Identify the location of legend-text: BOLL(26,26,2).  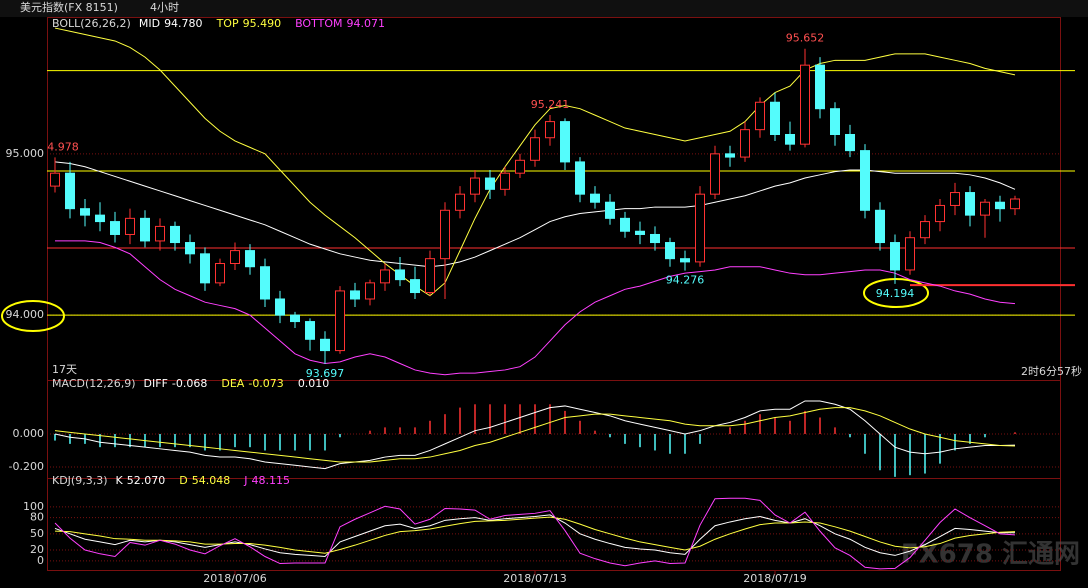
(91, 23).